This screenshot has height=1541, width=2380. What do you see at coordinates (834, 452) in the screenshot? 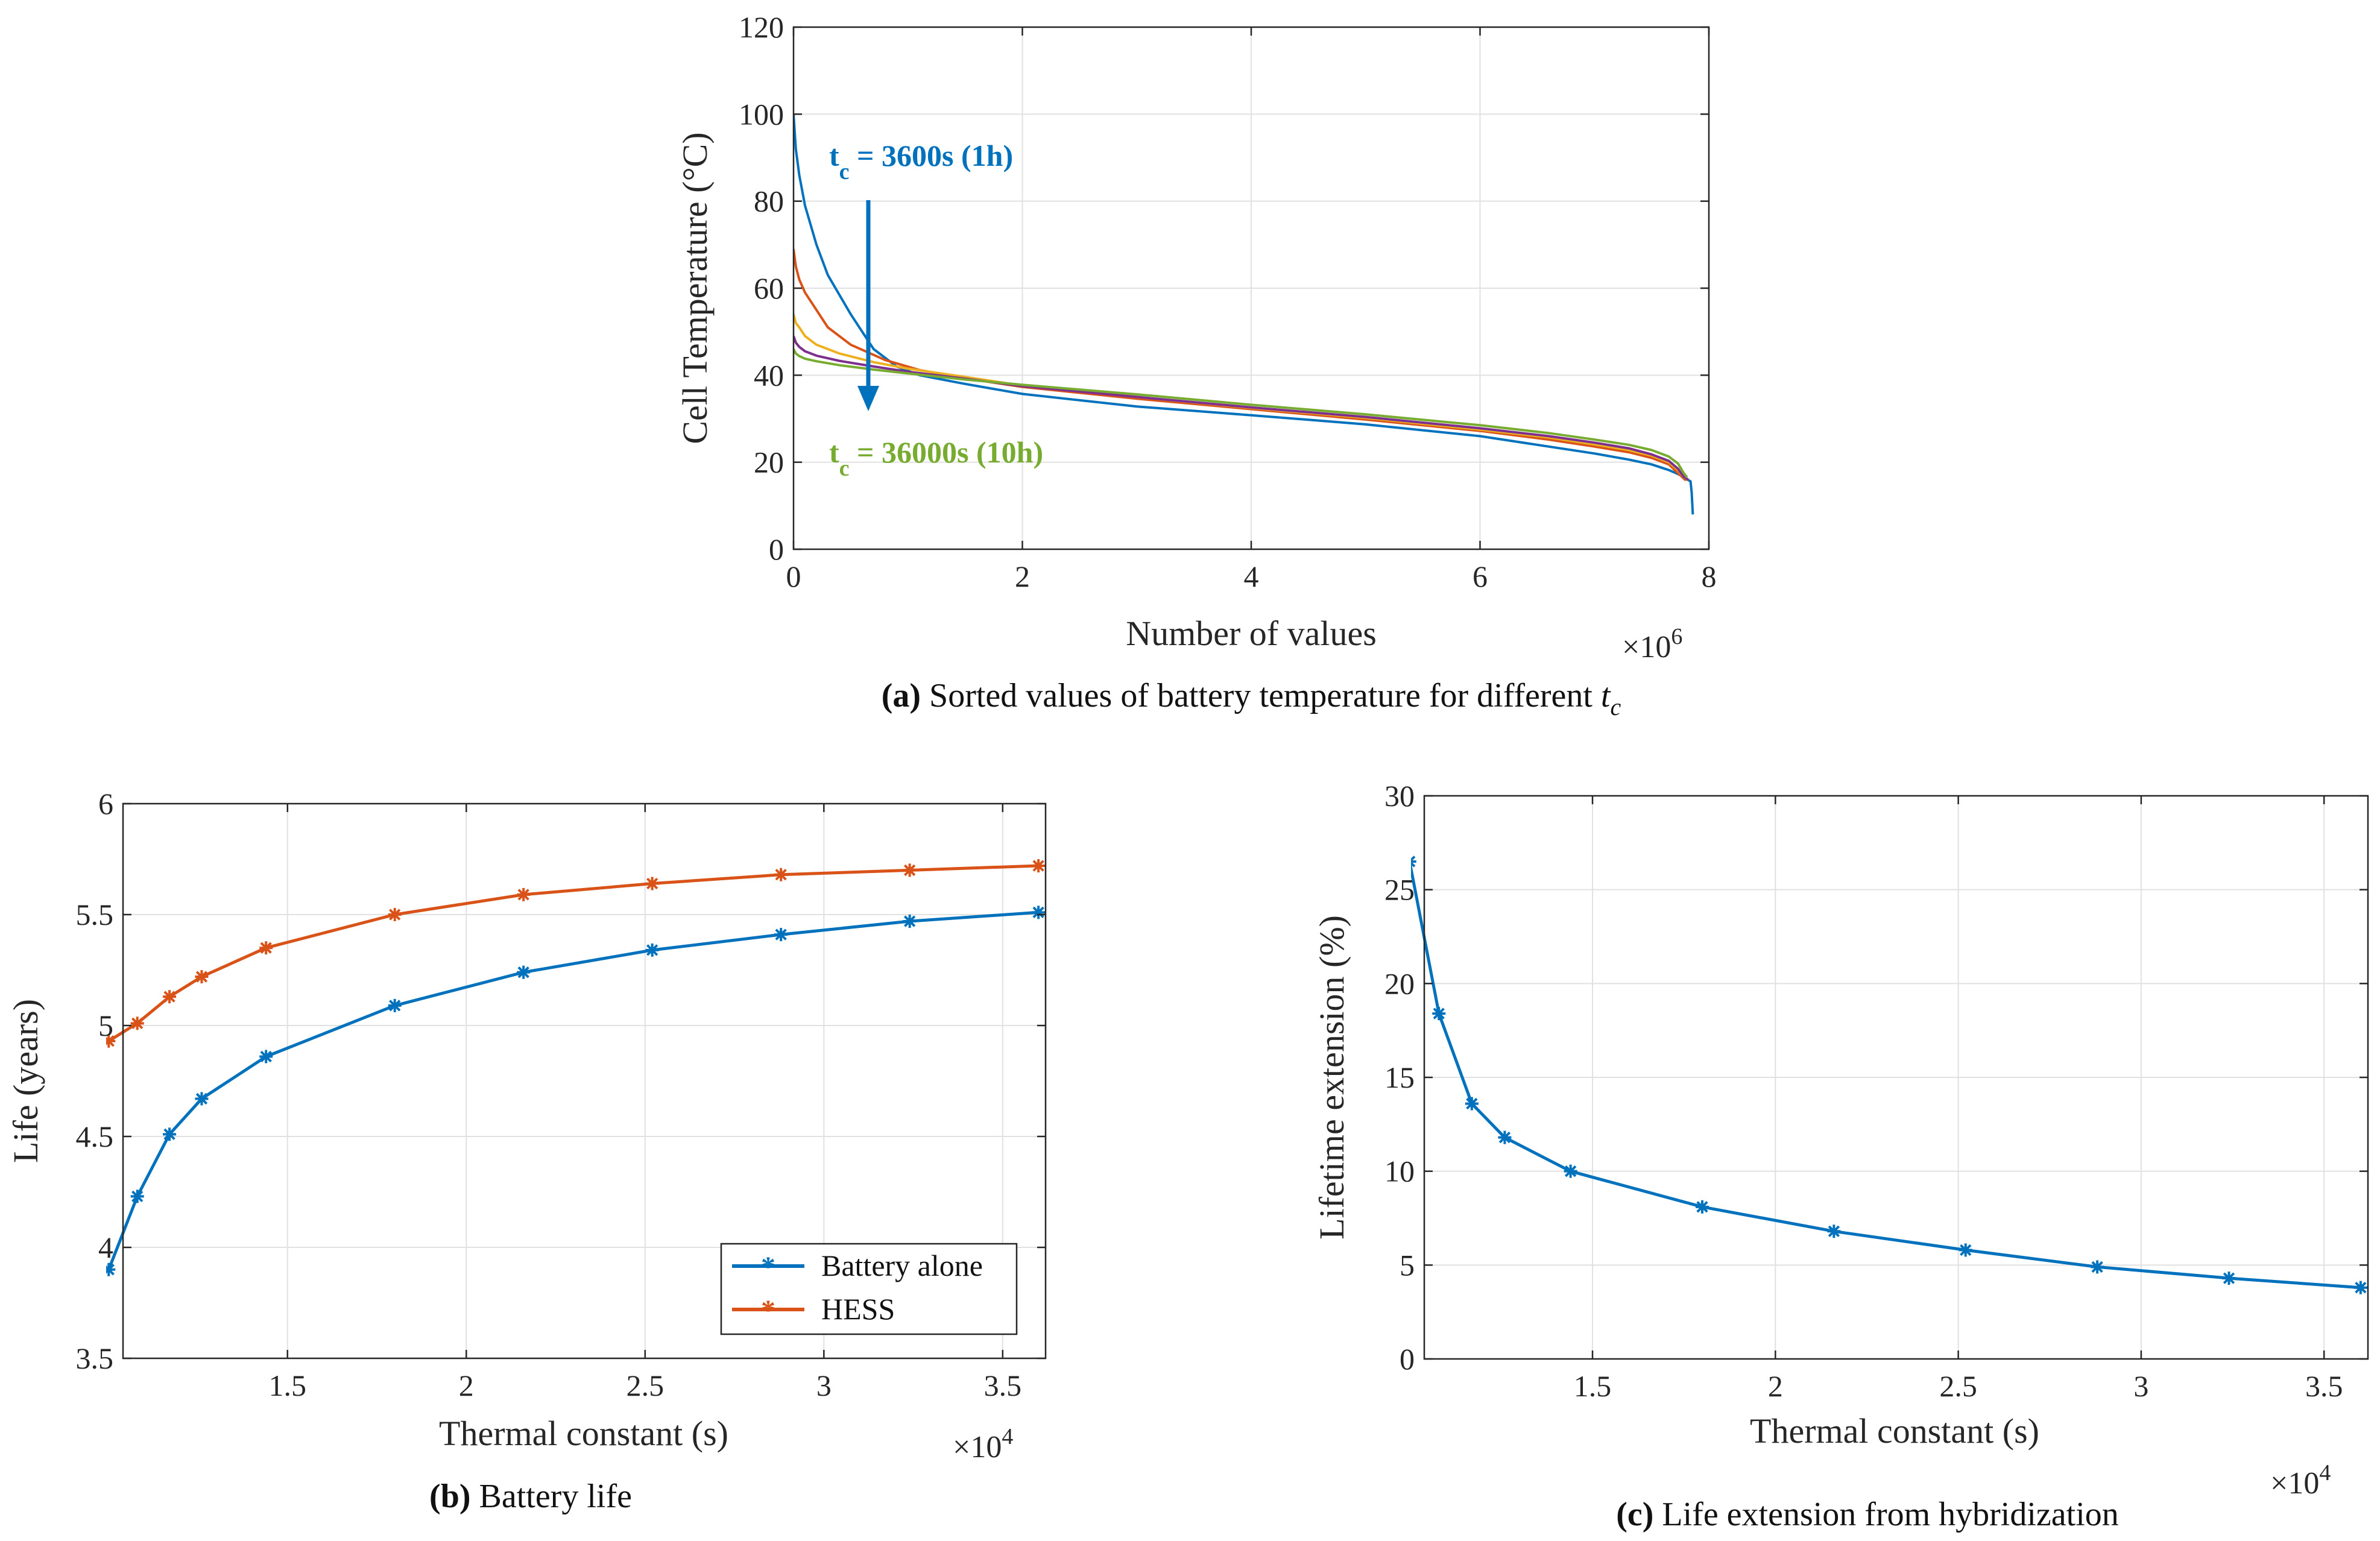
I see `annotation-2-main: t` at bounding box center [834, 452].